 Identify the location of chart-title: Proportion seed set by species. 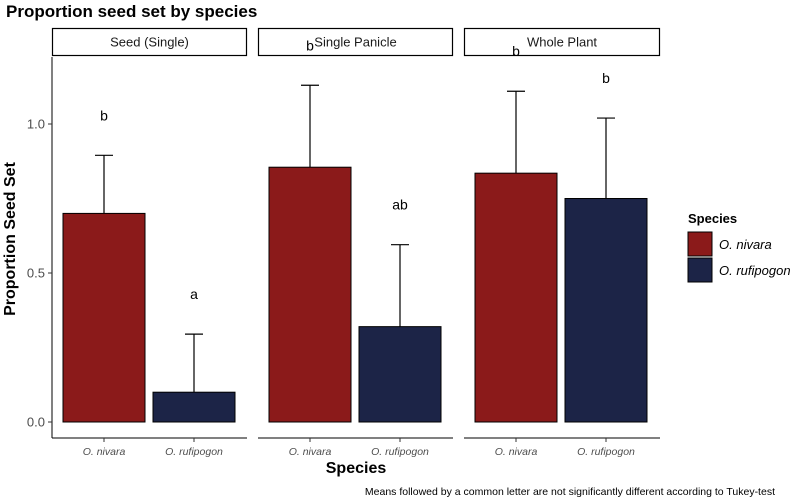
(131, 11).